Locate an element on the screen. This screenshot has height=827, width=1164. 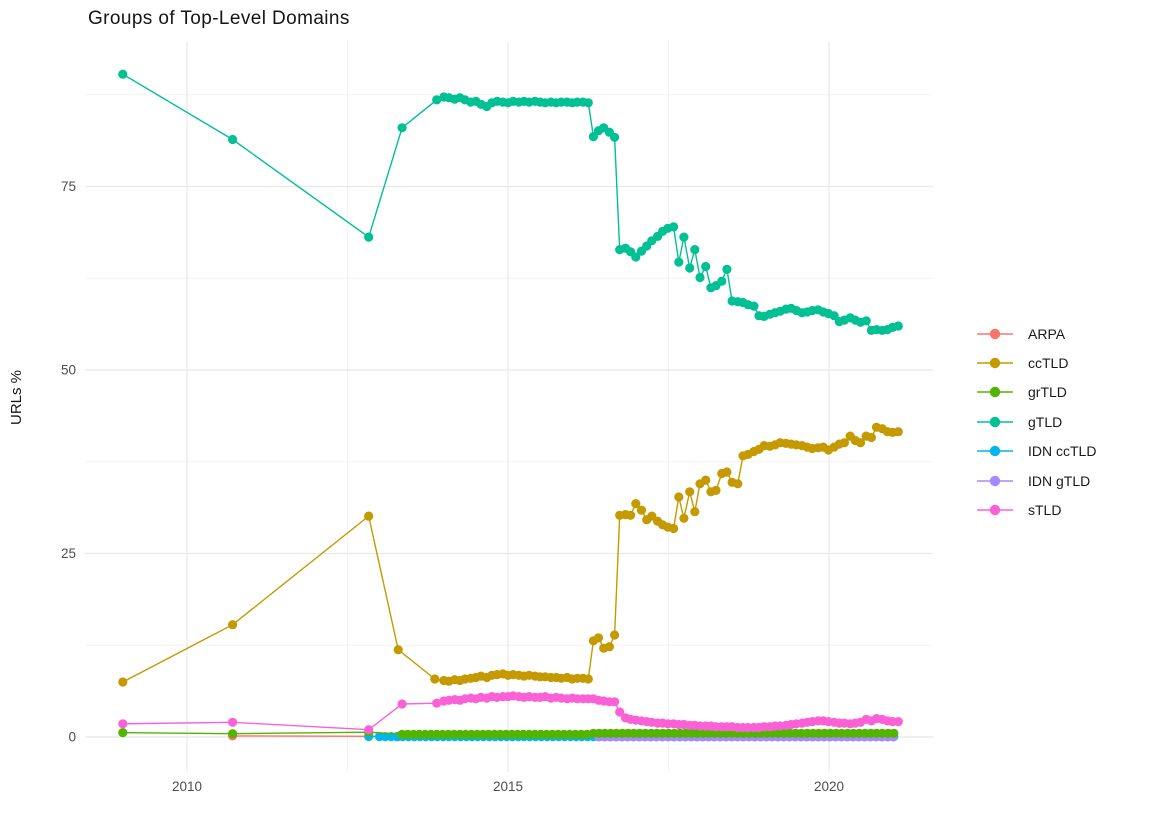
legend-label: ccTLD is located at coordinates (1048, 363).